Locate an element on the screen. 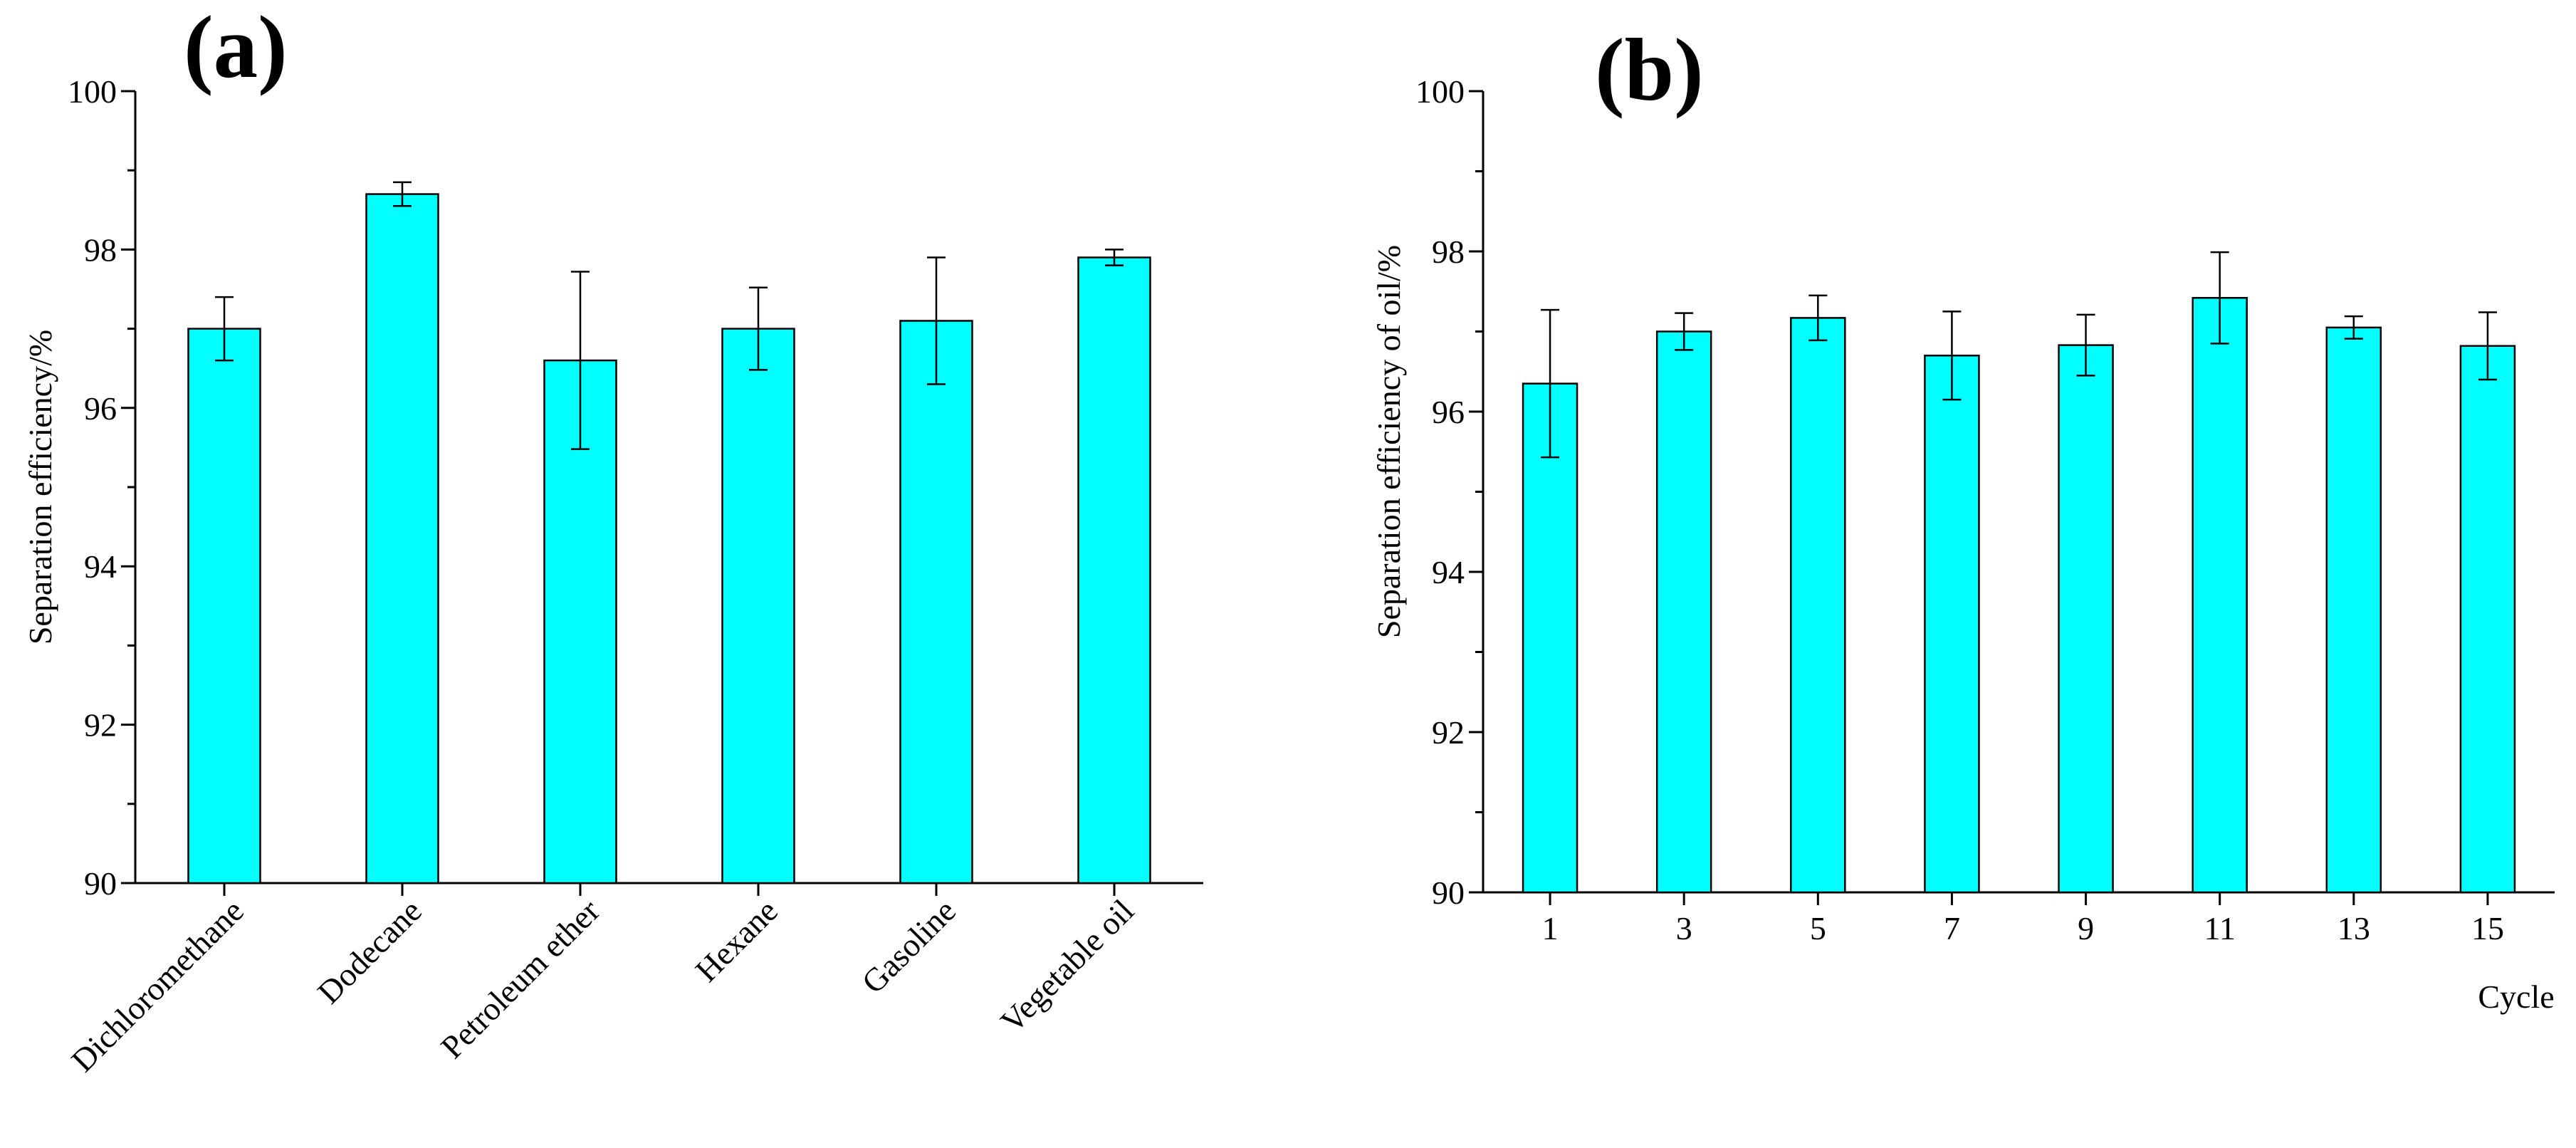 The image size is (2576, 1148). bar-vegetable-oil is located at coordinates (1114, 570).